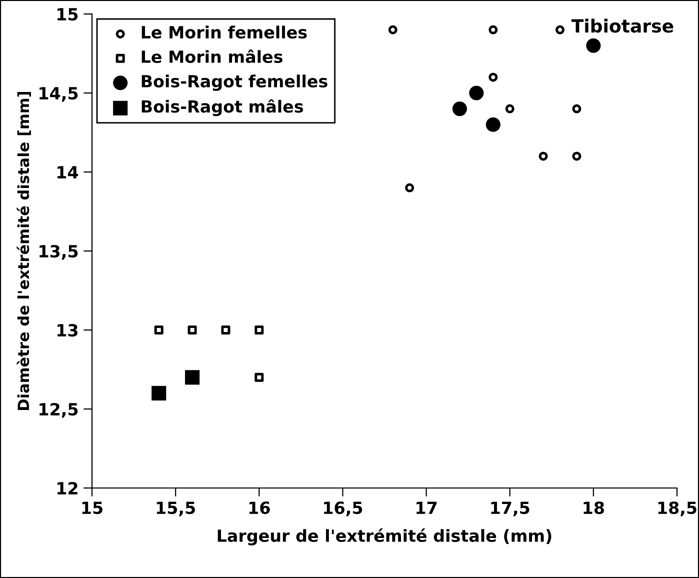 The height and width of the screenshot is (578, 699). Describe the element at coordinates (235, 82) in the screenshot. I see `legend-label: Bois-Ragot femelles` at that location.